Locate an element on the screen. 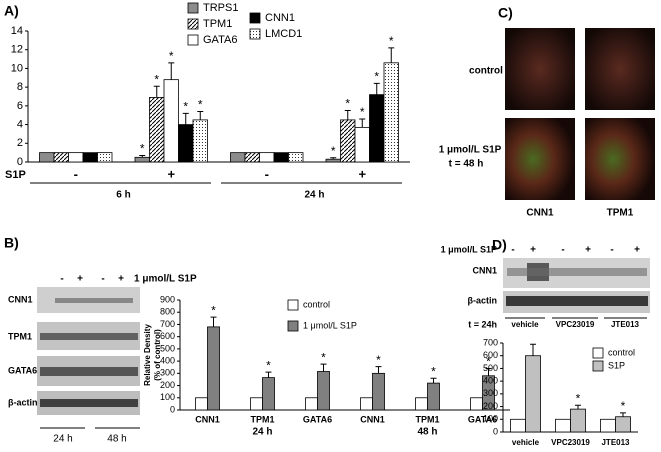 The height and width of the screenshot is (452, 661). y-tick-label: 800 is located at coordinates (167, 312).